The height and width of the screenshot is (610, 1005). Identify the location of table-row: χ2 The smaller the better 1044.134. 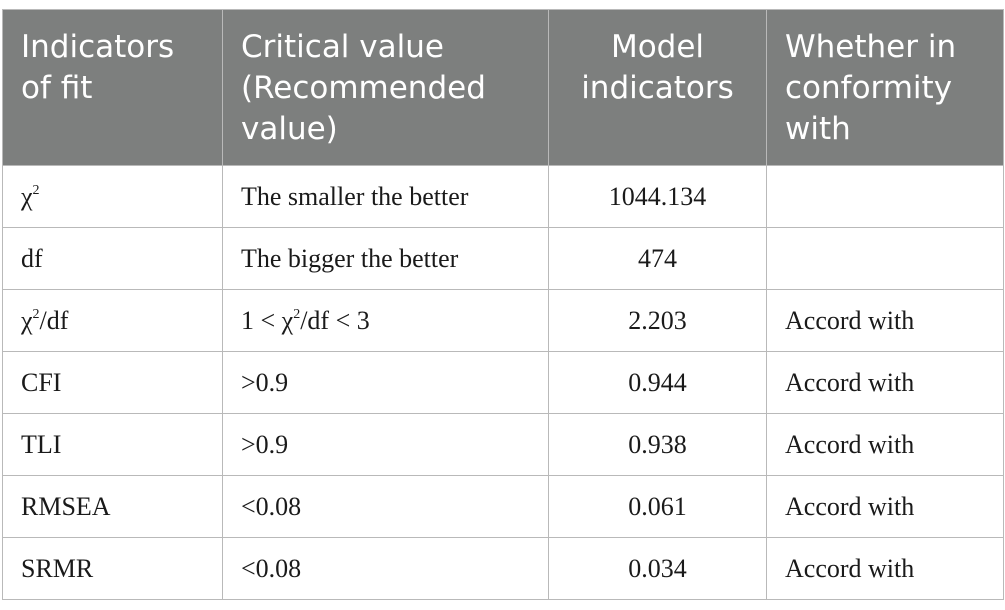
(503, 196).